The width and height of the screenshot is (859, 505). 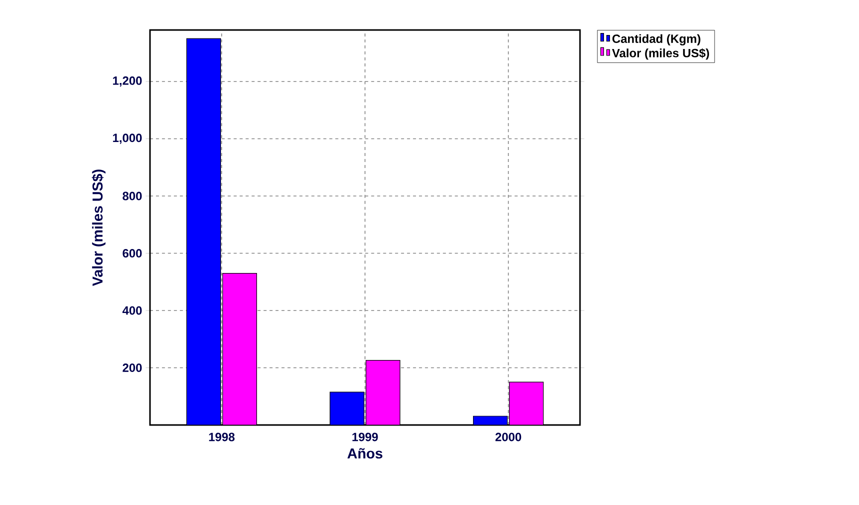 What do you see at coordinates (132, 196) in the screenshot?
I see `y-tick-label: 800` at bounding box center [132, 196].